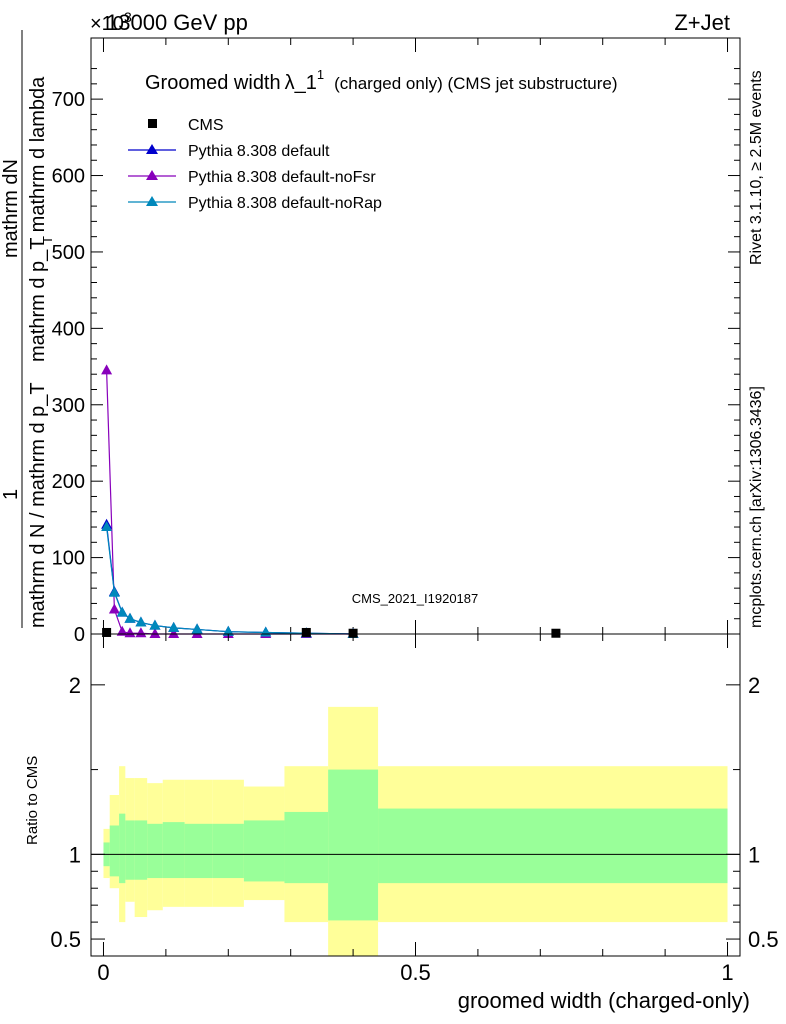  What do you see at coordinates (259, 151) in the screenshot?
I see `legend-label-default: Pythia 8.308 default` at bounding box center [259, 151].